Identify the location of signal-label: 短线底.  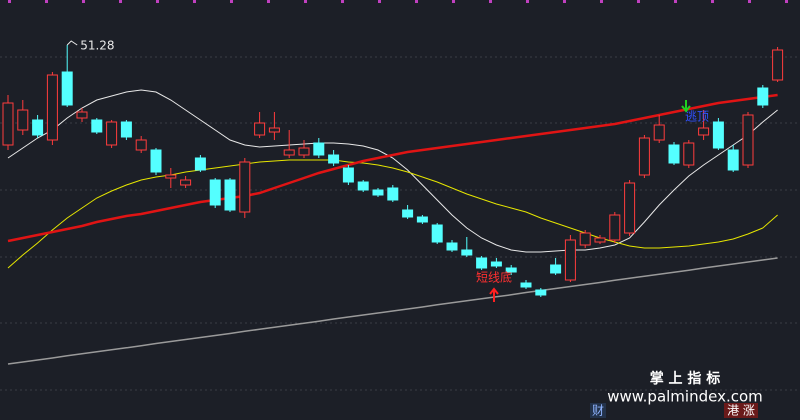
(494, 277).